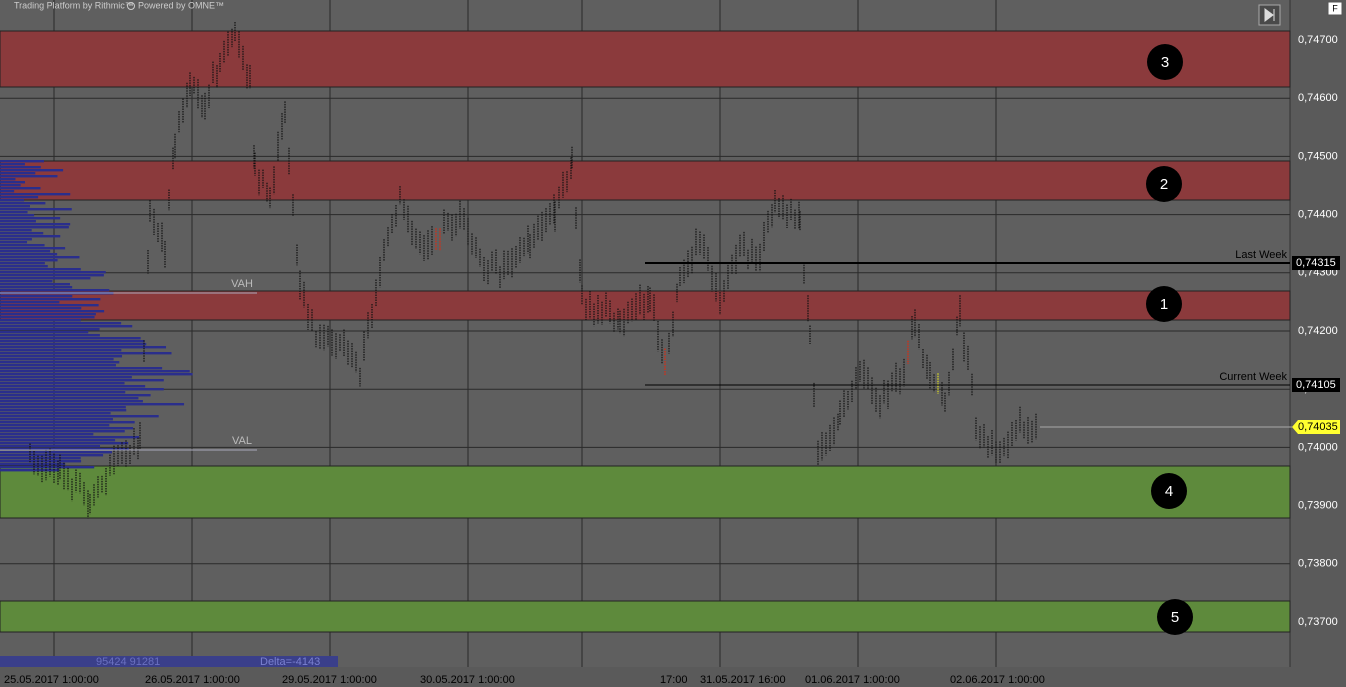 The width and height of the screenshot is (1346, 687). I want to click on val-label: VAL, so click(242, 441).